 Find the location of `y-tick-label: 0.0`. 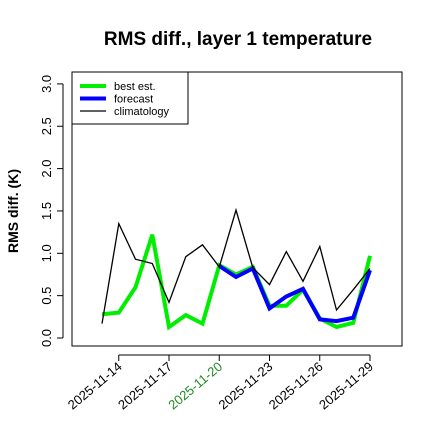

y-tick-label: 0.0 is located at coordinates (46, 338).